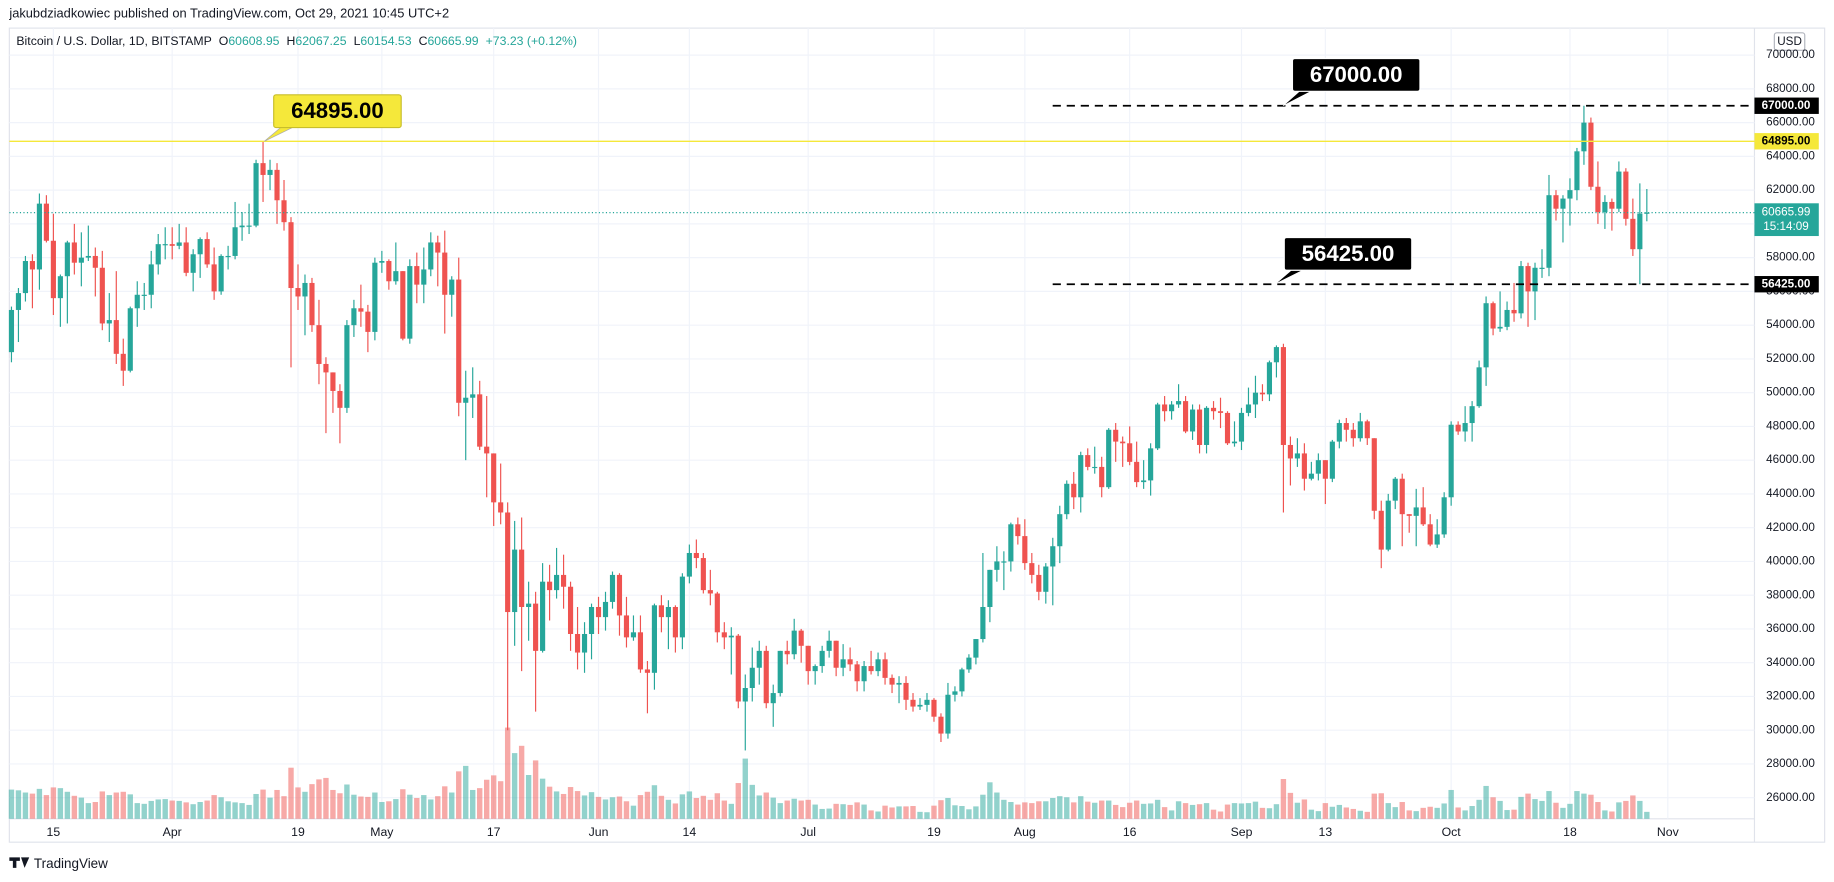  What do you see at coordinates (1356, 74) in the screenshot?
I see `callout-label: 67000.00` at bounding box center [1356, 74].